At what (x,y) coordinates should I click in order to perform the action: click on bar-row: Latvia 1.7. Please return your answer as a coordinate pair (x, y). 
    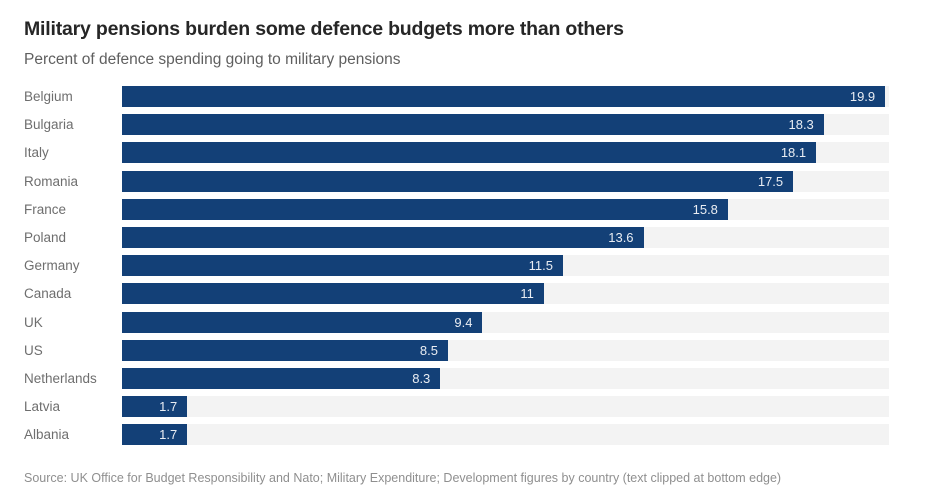
    Looking at the image, I should click on (456, 407).